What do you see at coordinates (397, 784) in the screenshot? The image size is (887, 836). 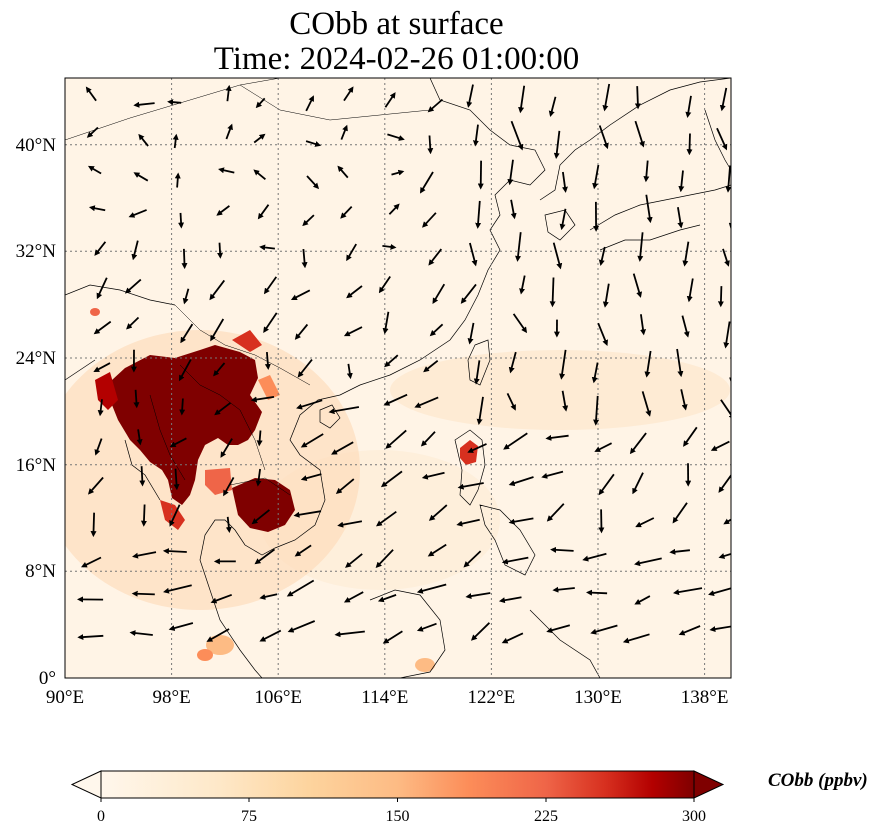 I see `colorbar-gradient` at bounding box center [397, 784].